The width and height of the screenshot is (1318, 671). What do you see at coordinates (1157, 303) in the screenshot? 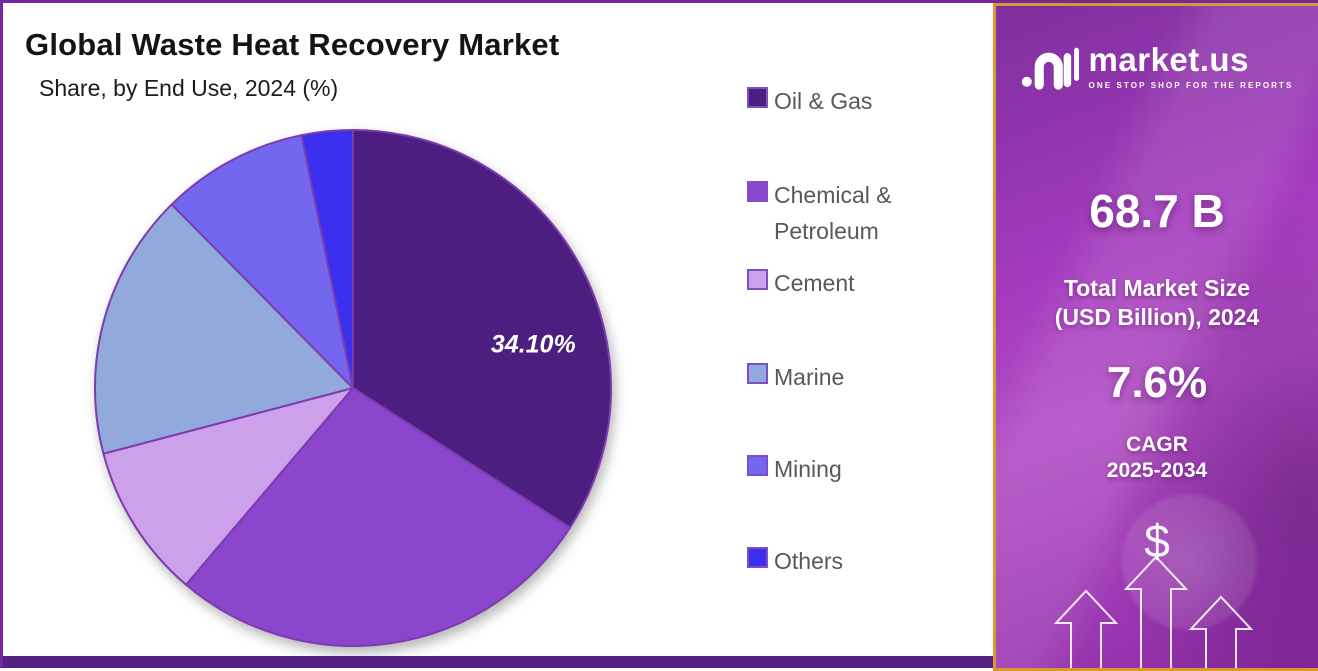
I see `market-size-label: Total Market Size (USD Billion), 2024` at bounding box center [1157, 303].